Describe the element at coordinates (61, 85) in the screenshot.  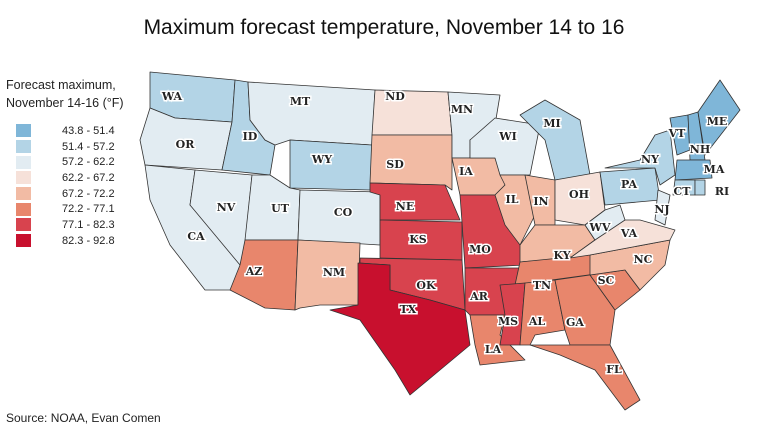
I see `legend-title-line1: Forecast maximum,` at that location.